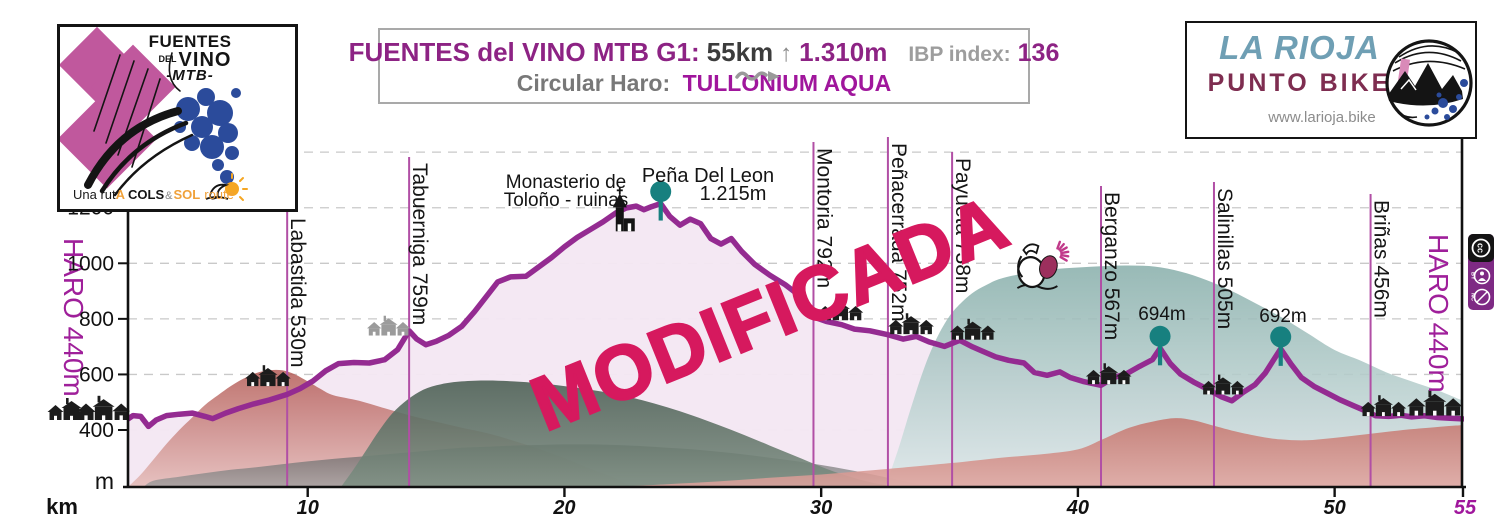 This screenshot has width=1500, height=523. I want to click on y-tick-label-400: 400, so click(96, 430).